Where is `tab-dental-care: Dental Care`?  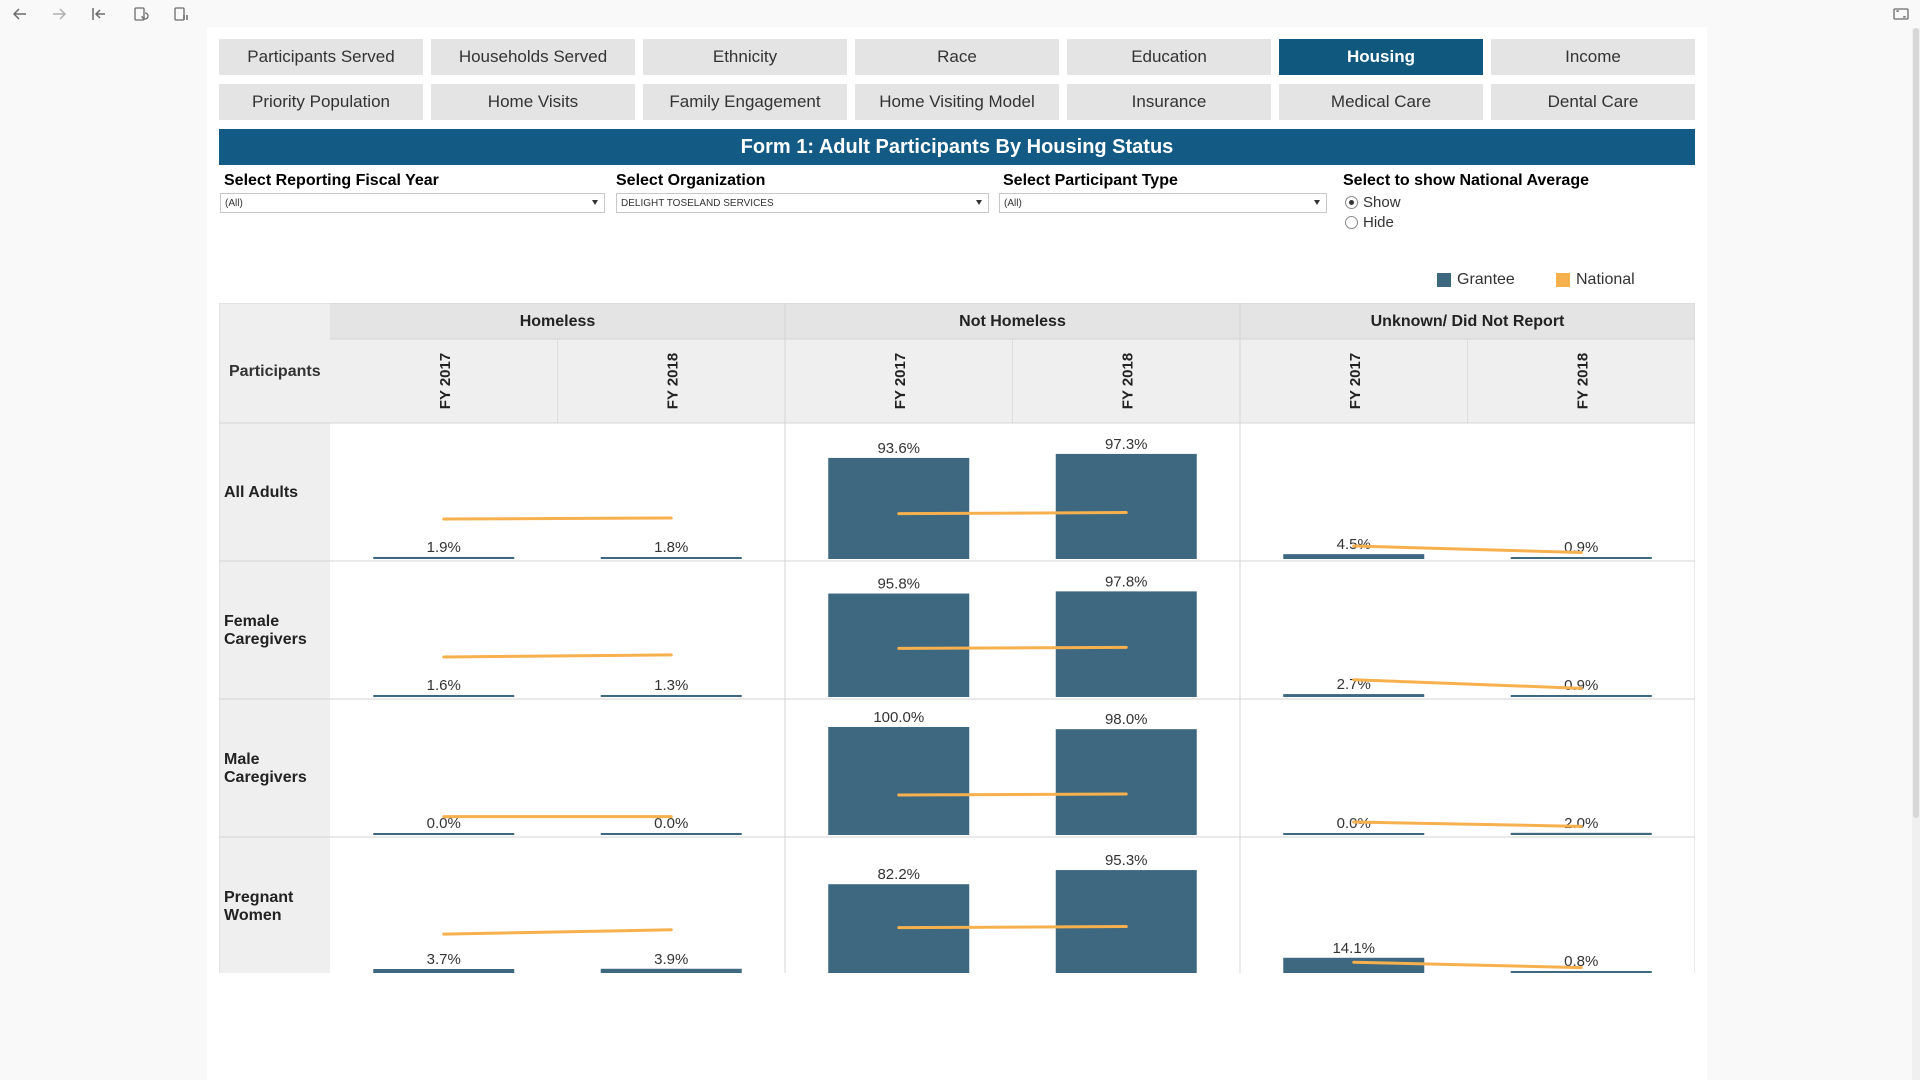 tab-dental-care: Dental Care is located at coordinates (1593, 102).